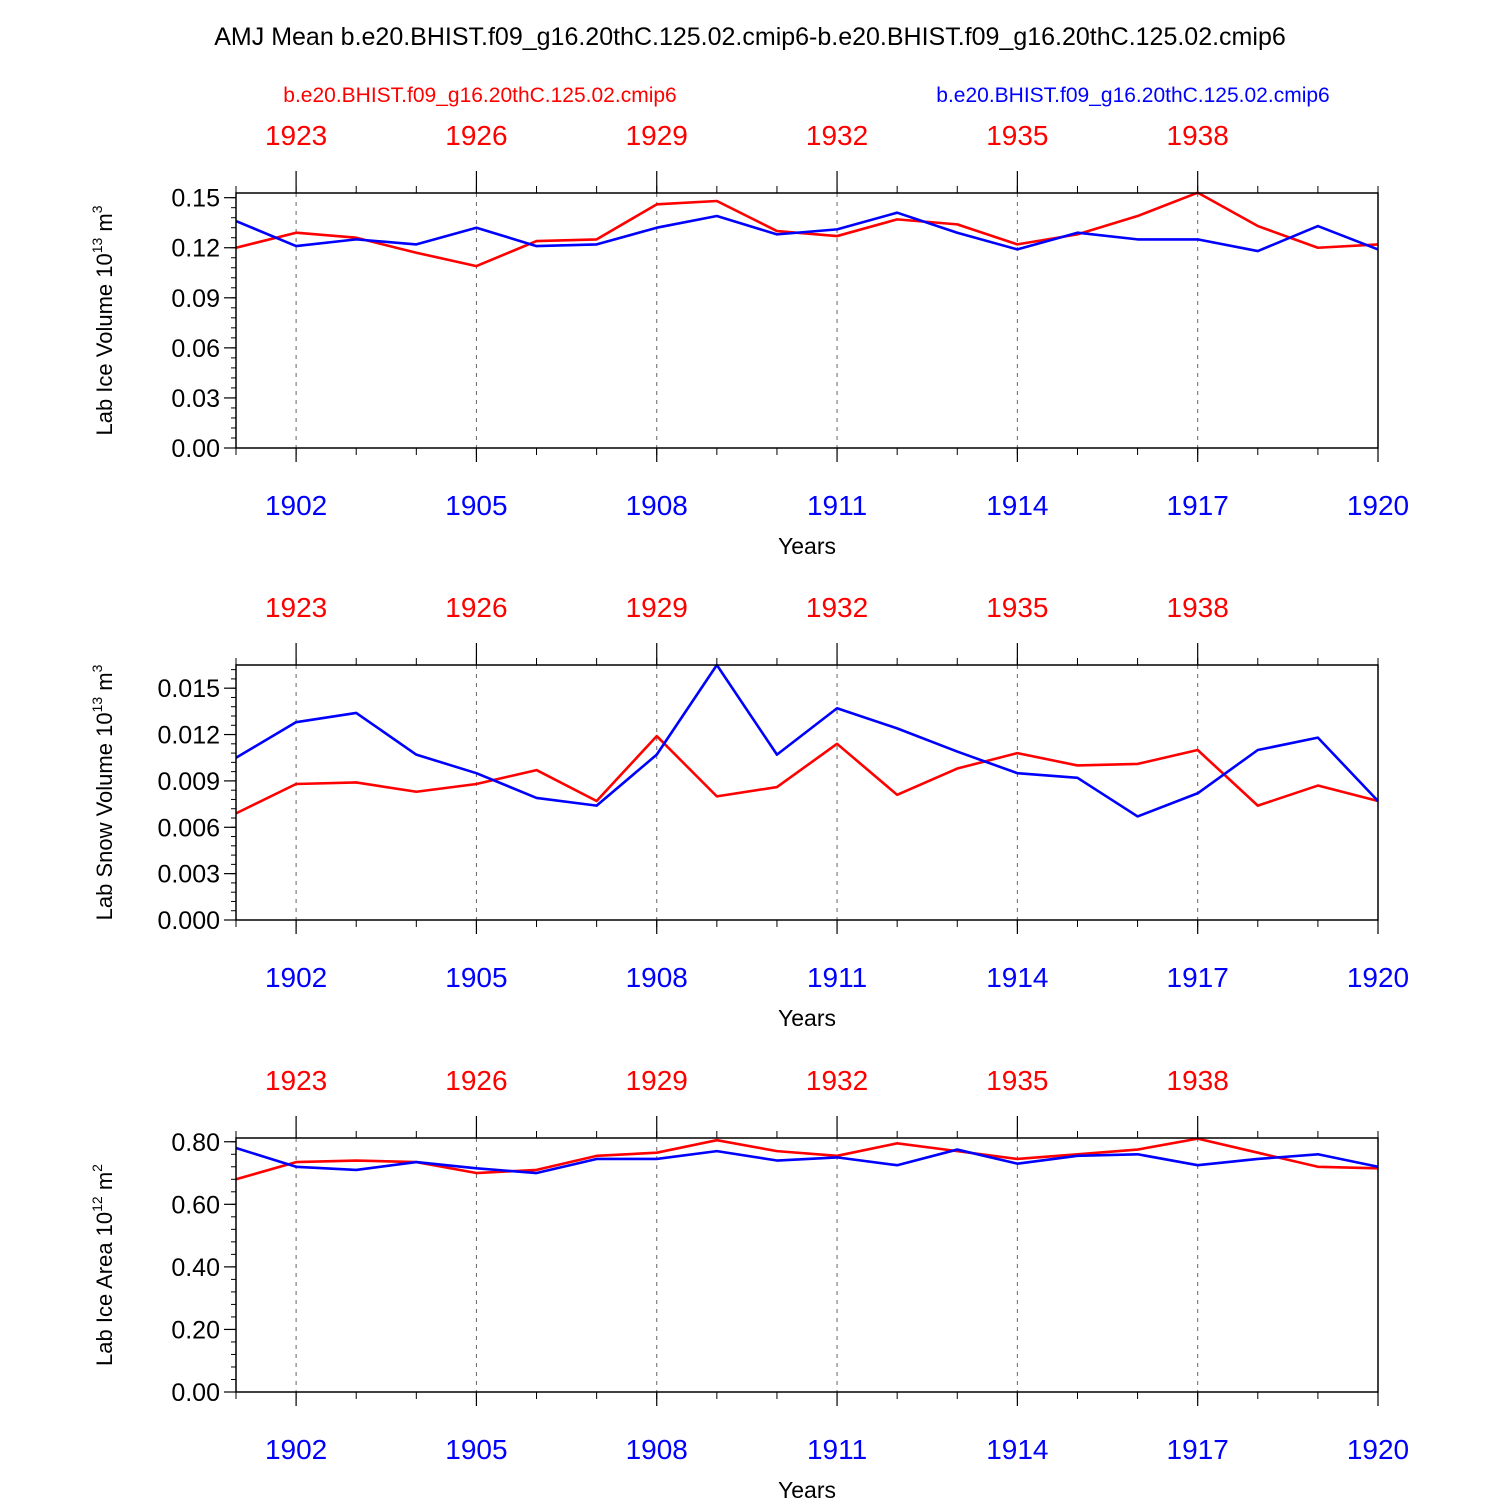  I want to click on y-tick-label: 0.06, so click(195, 349).